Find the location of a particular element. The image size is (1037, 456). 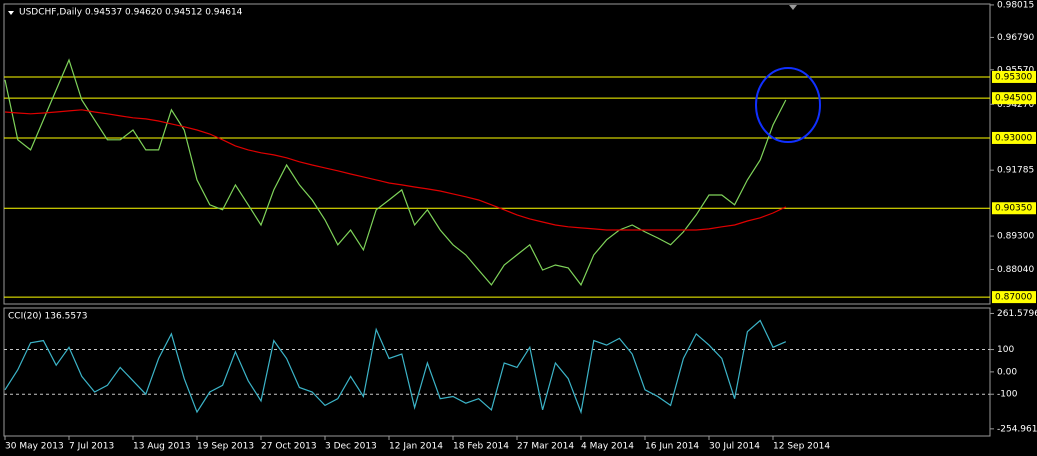

y-tick-label: 0.00 is located at coordinates (1007, 372).